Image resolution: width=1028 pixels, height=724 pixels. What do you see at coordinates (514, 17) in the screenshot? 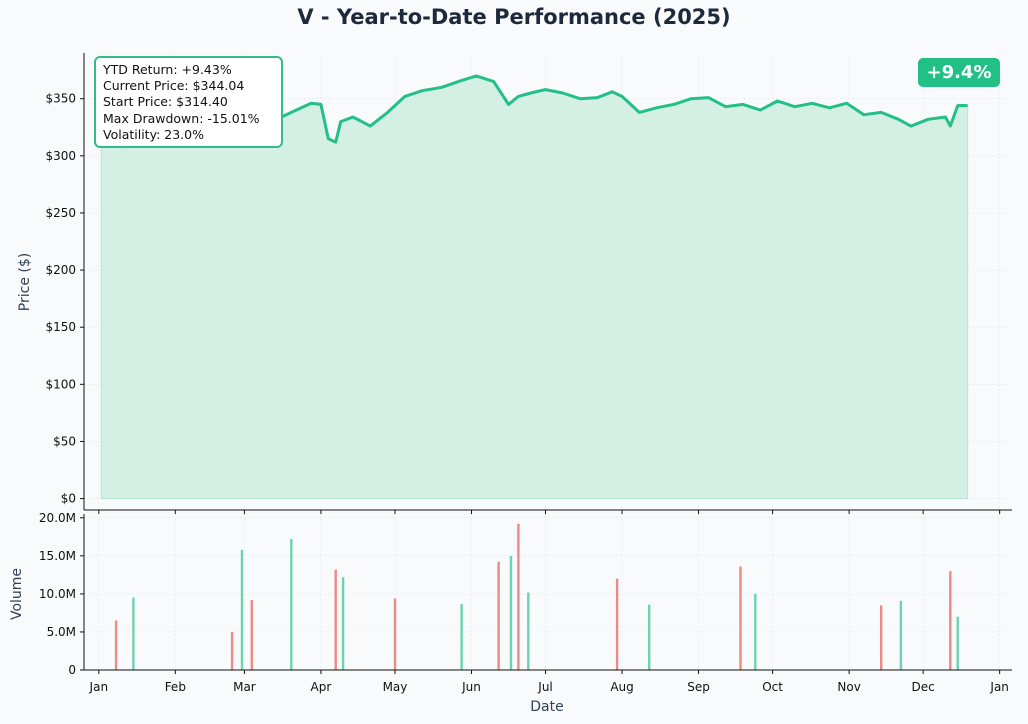
I see `chart-title: V - Year-to-Date Performance (2025)` at bounding box center [514, 17].